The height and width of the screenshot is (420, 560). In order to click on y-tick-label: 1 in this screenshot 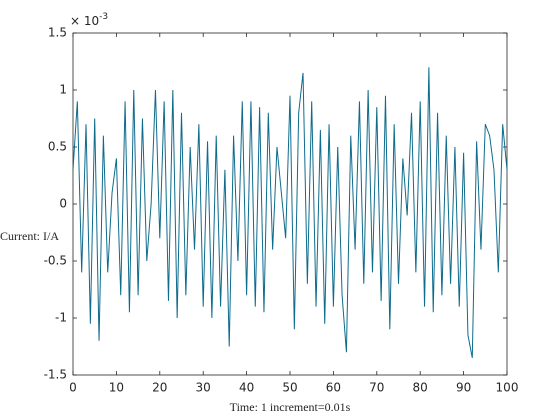, I will do `click(63, 90)`.